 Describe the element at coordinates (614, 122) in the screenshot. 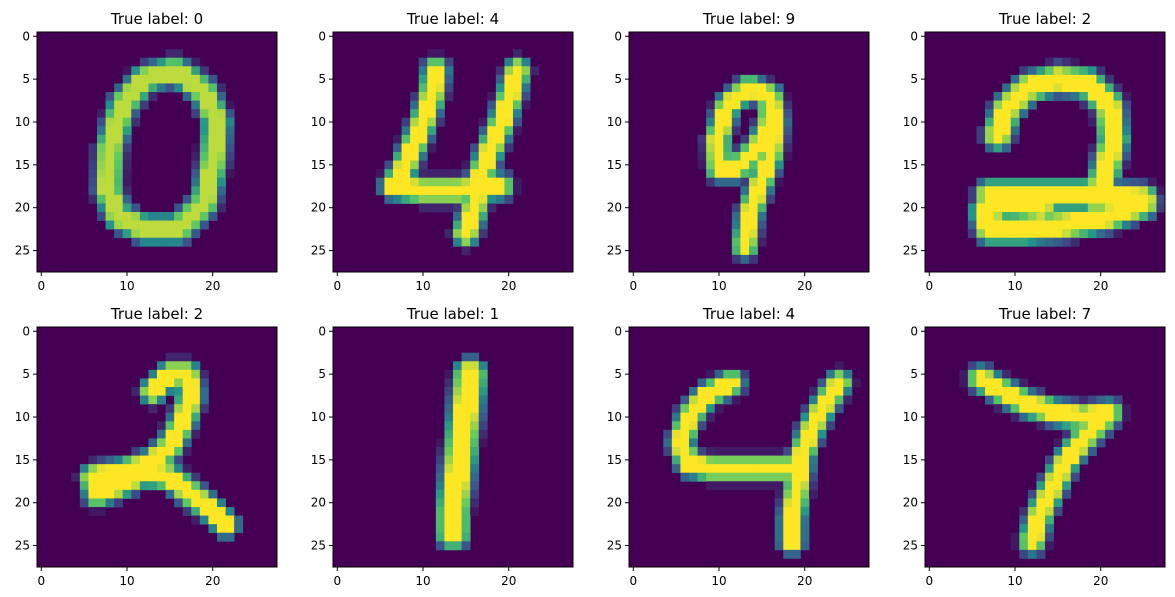

I see `y-tick-label: 10` at that location.